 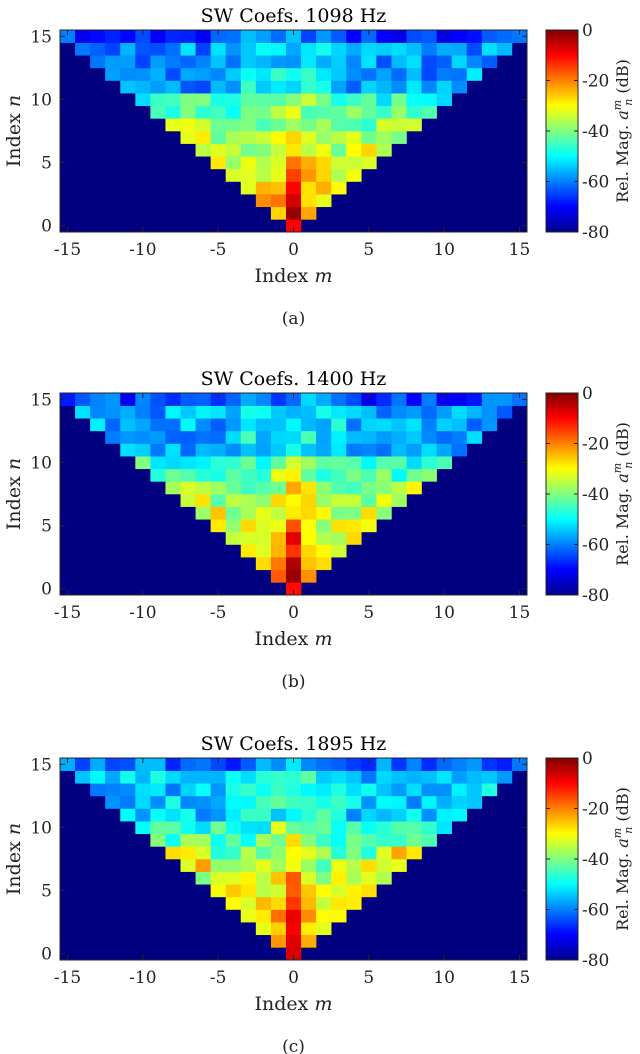 What do you see at coordinates (218, 250) in the screenshot?
I see `x-tick-label: -5` at bounding box center [218, 250].